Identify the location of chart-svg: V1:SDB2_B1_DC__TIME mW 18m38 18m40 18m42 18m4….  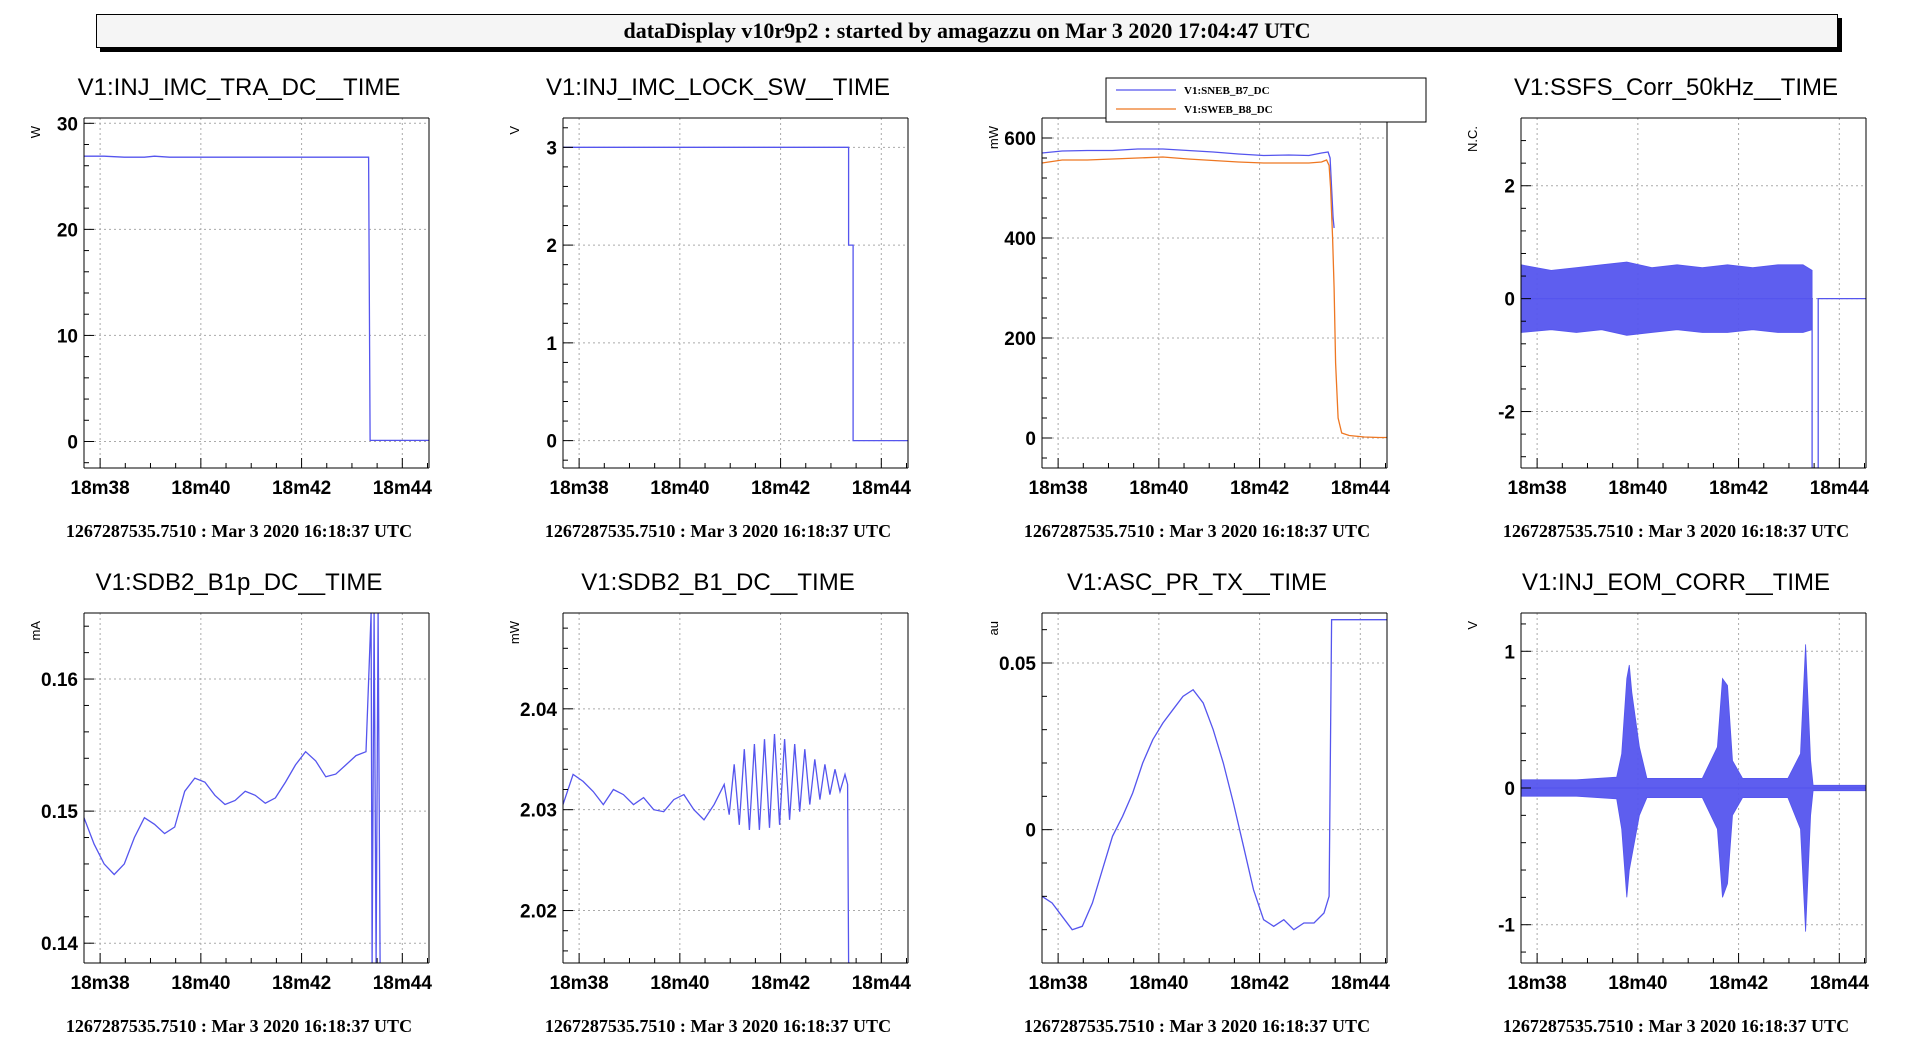
(709, 802).